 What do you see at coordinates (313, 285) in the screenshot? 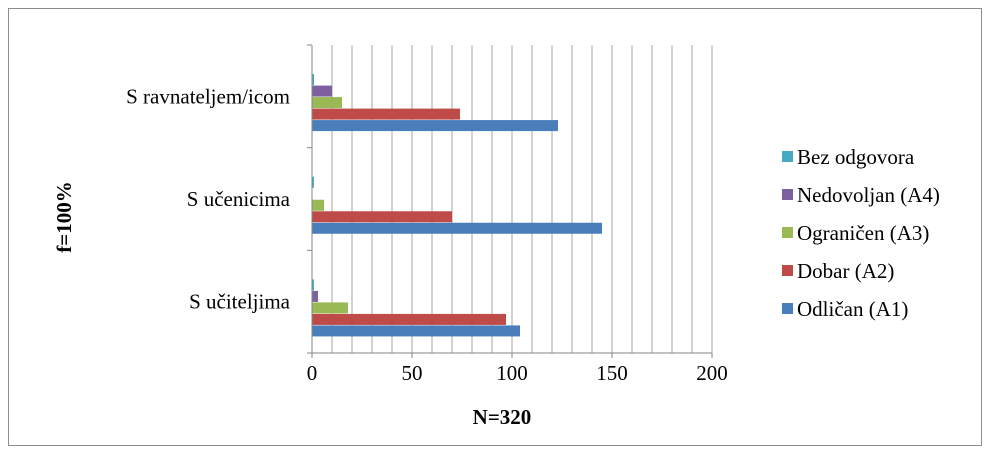
I see `bar-bez-odgovora-s-uciteljima` at bounding box center [313, 285].